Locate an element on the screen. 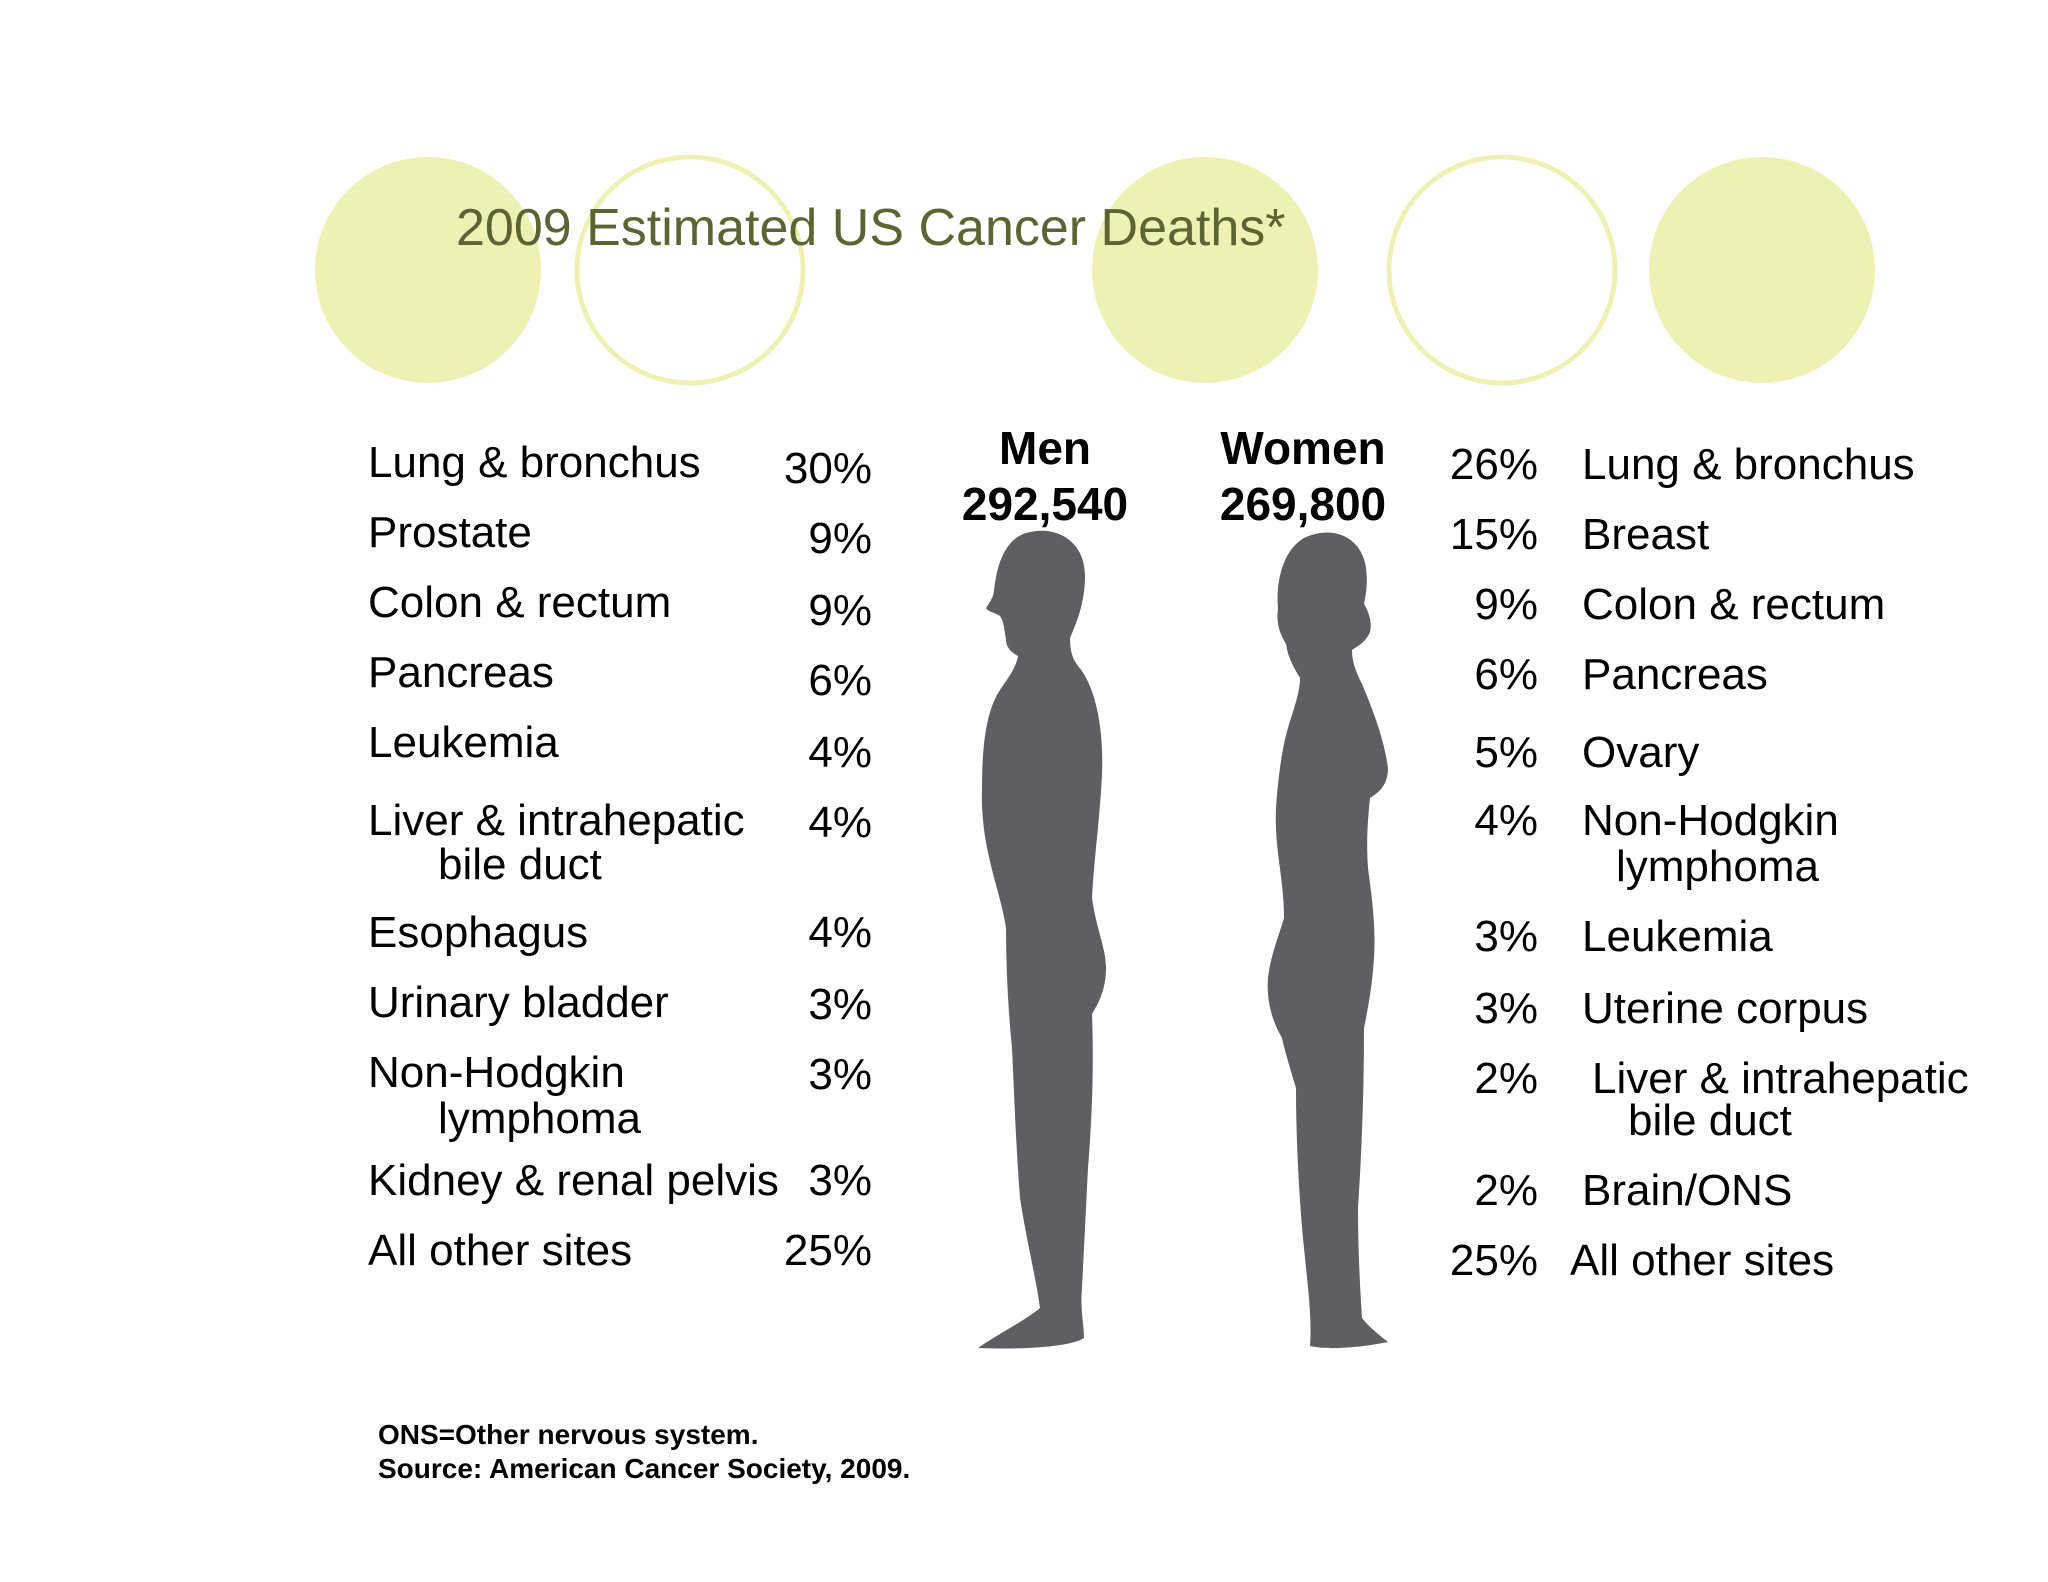 The height and width of the screenshot is (1582, 2048). men-percent: 25% is located at coordinates (827, 1250).